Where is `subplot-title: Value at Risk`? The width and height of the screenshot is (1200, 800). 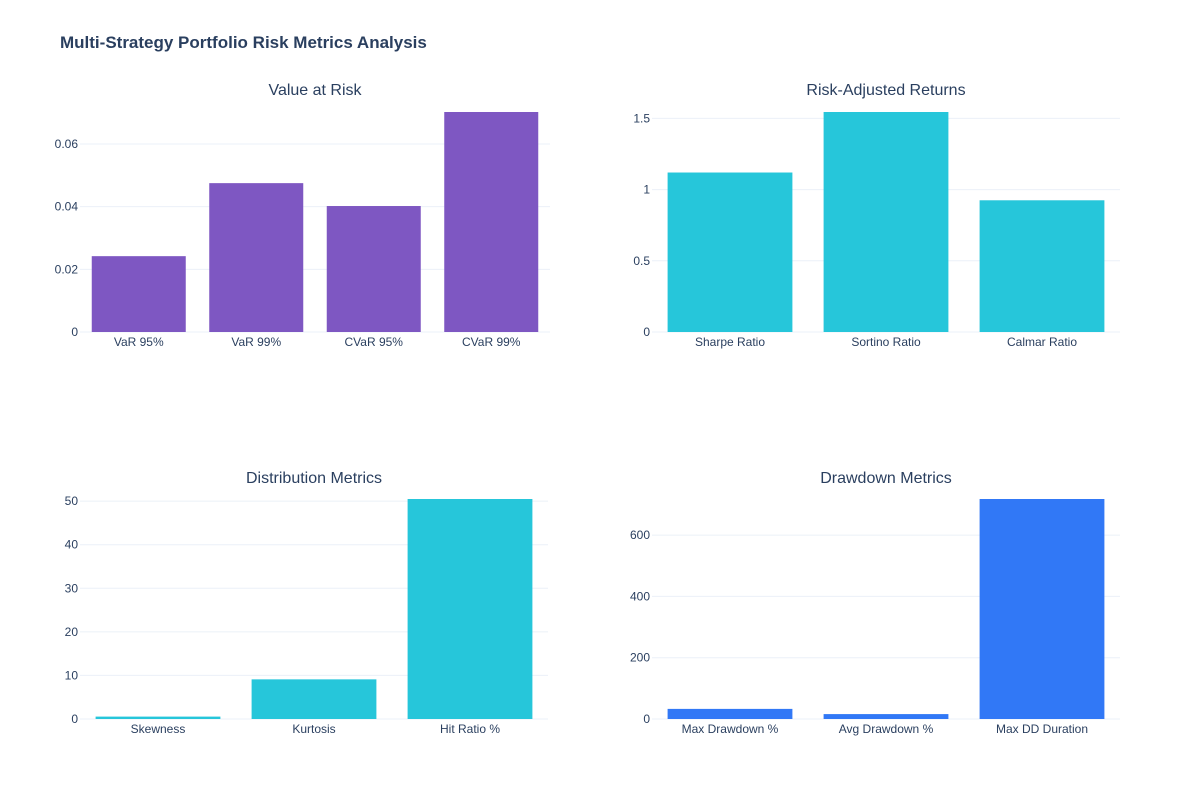
subplot-title: Value at Risk is located at coordinates (315, 90).